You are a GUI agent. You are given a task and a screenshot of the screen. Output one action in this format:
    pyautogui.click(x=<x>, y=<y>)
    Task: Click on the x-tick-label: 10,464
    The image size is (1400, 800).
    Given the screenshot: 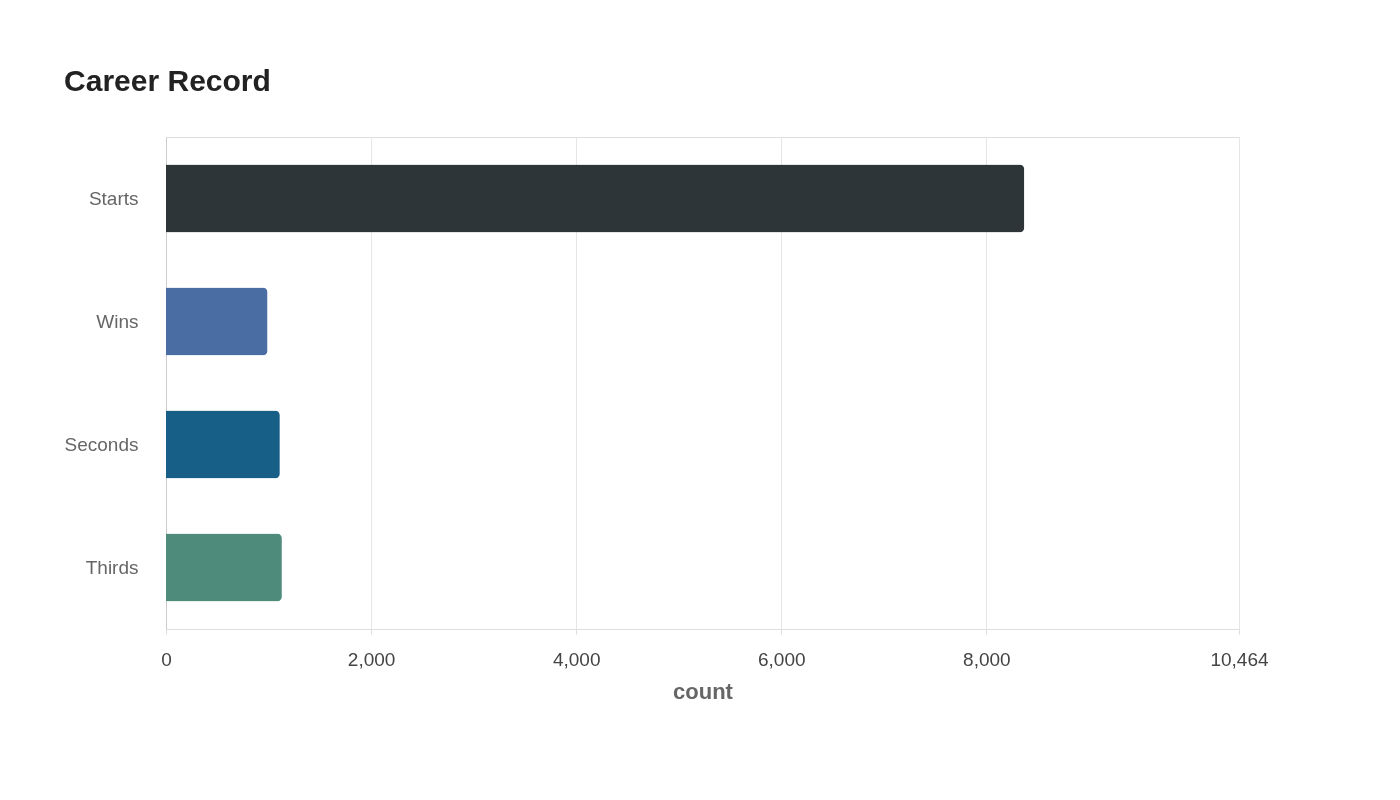 What is the action you would take?
    pyautogui.click(x=1239, y=659)
    